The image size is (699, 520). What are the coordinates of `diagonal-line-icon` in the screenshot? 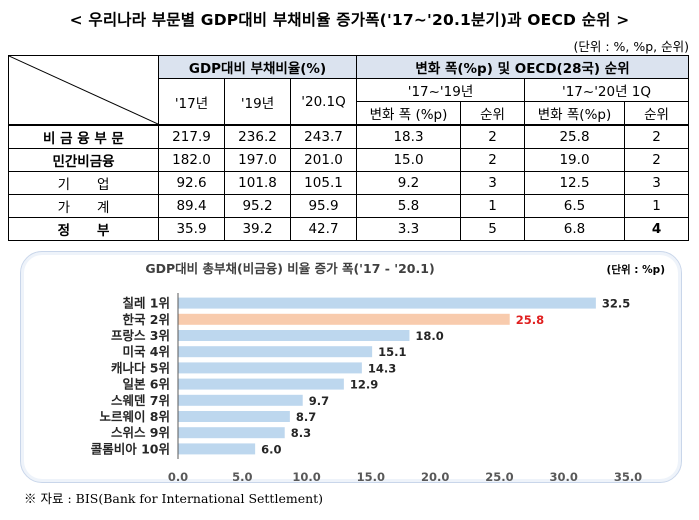 It's located at (83, 90).